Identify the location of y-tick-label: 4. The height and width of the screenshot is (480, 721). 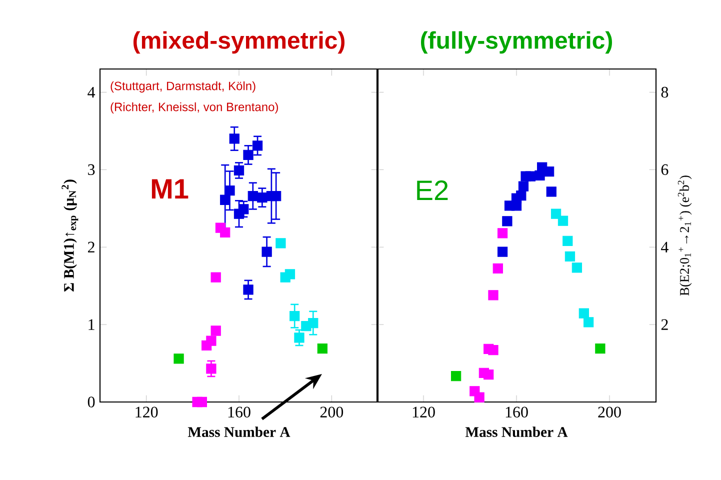
(92, 92).